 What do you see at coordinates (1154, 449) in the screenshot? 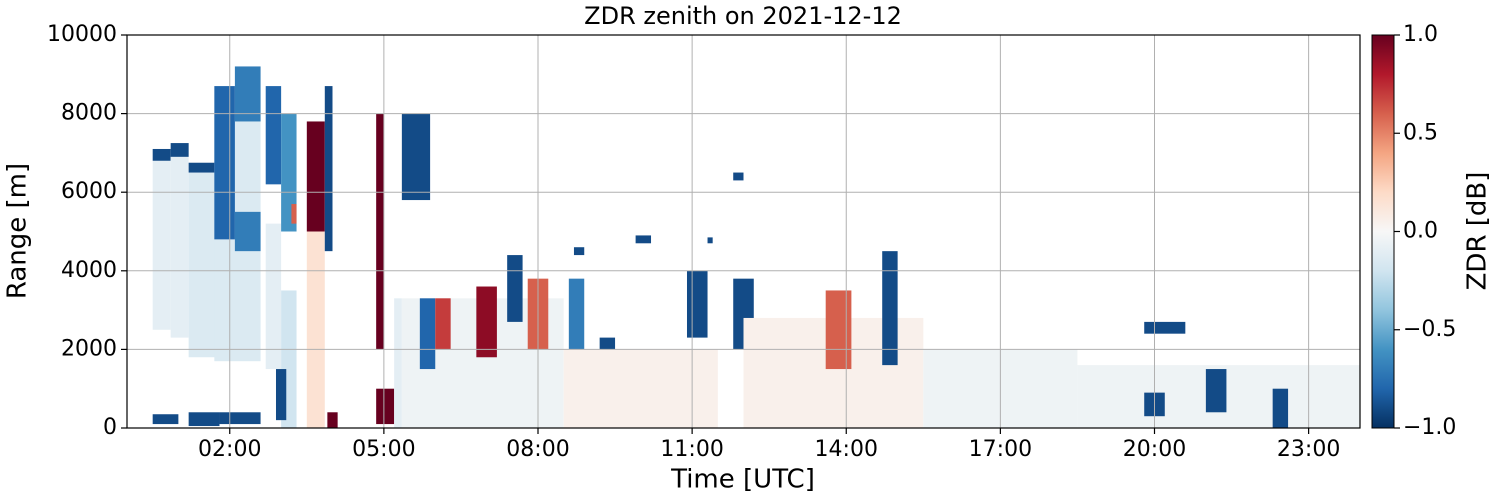
I see `x-tick-label: 20:00` at bounding box center [1154, 449].